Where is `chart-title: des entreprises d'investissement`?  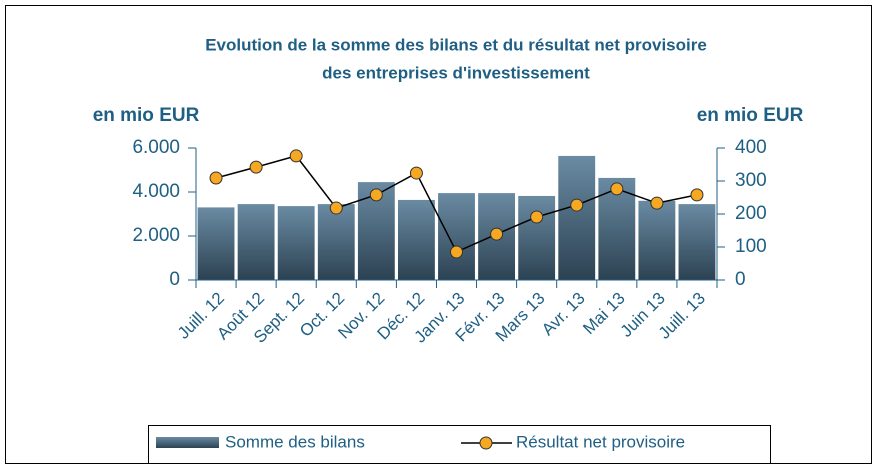
chart-title: des entreprises d'investissement is located at coordinates (456, 72).